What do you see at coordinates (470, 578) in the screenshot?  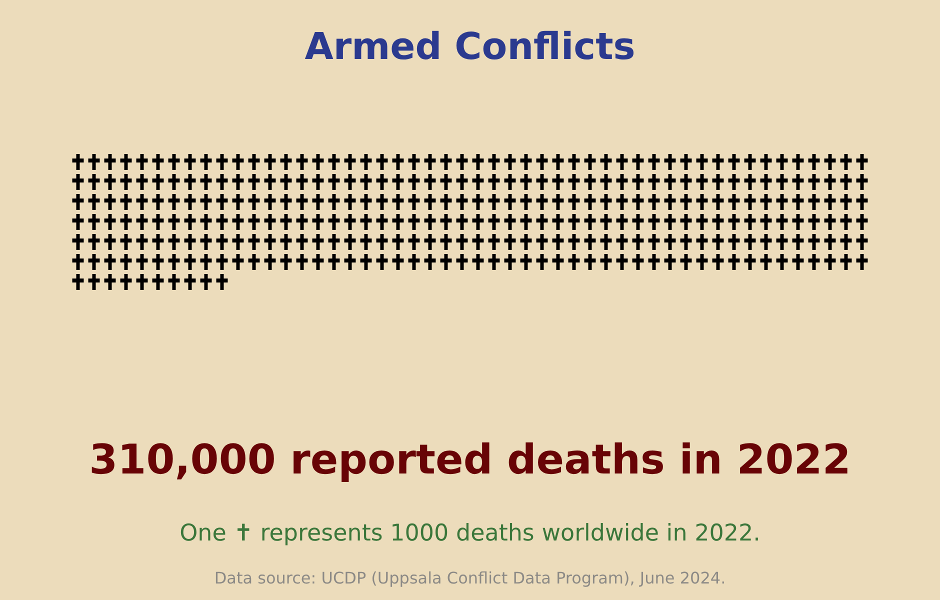 I see `source-note: Data source: UCDP (Uppsala Conflict Data Program), June 2024.` at bounding box center [470, 578].